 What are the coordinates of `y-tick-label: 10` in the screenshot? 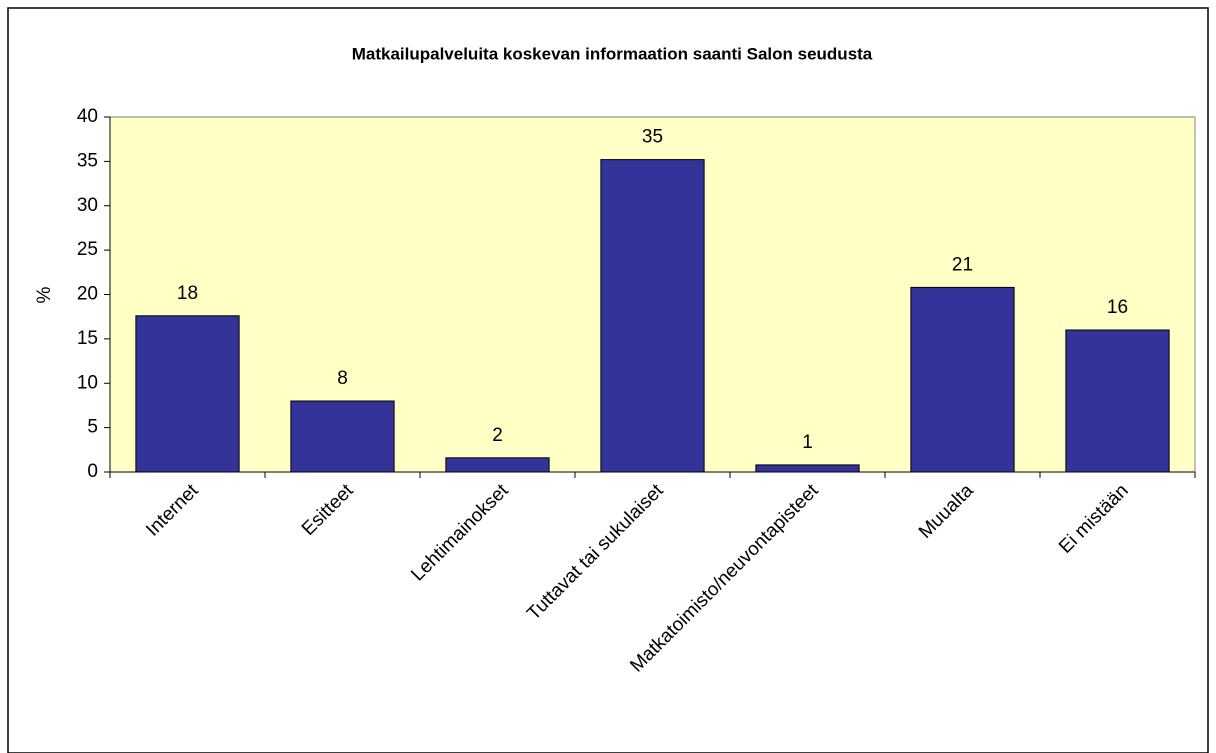 It's located at (87, 382).